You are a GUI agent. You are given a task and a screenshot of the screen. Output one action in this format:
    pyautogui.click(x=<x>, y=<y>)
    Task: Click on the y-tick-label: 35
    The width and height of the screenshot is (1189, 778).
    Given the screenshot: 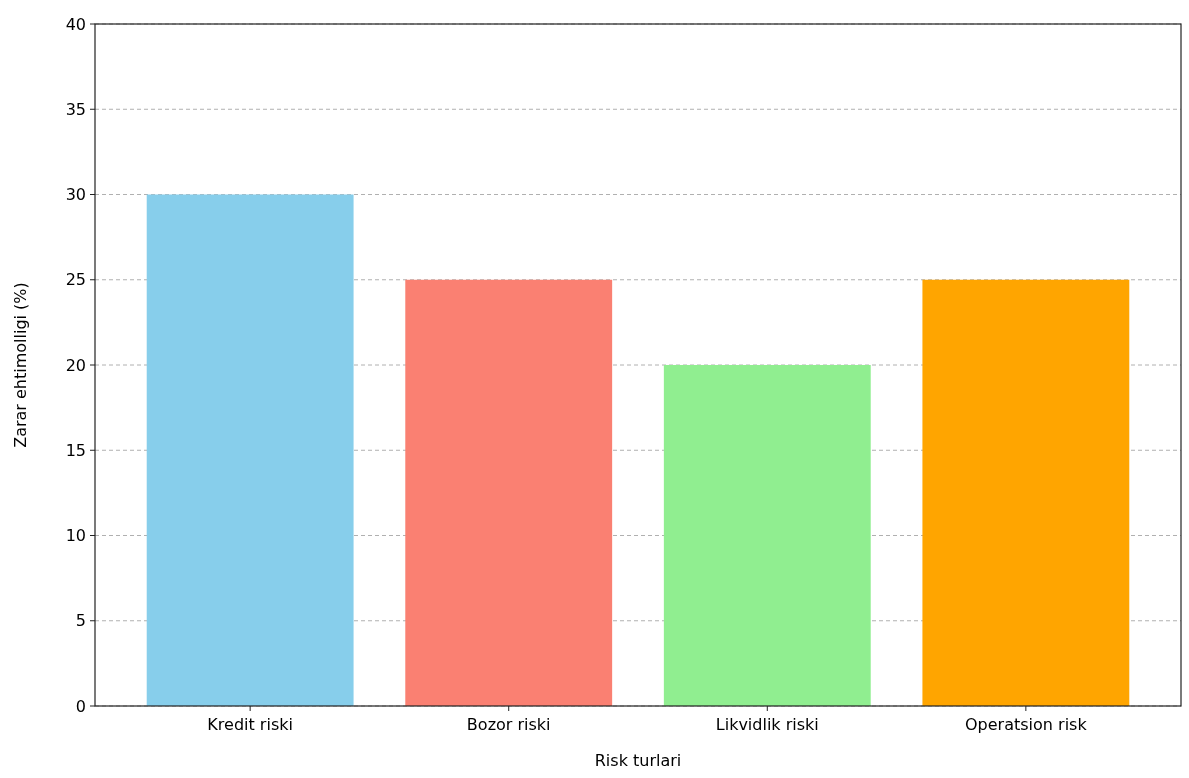 What is the action you would take?
    pyautogui.click(x=75, y=109)
    